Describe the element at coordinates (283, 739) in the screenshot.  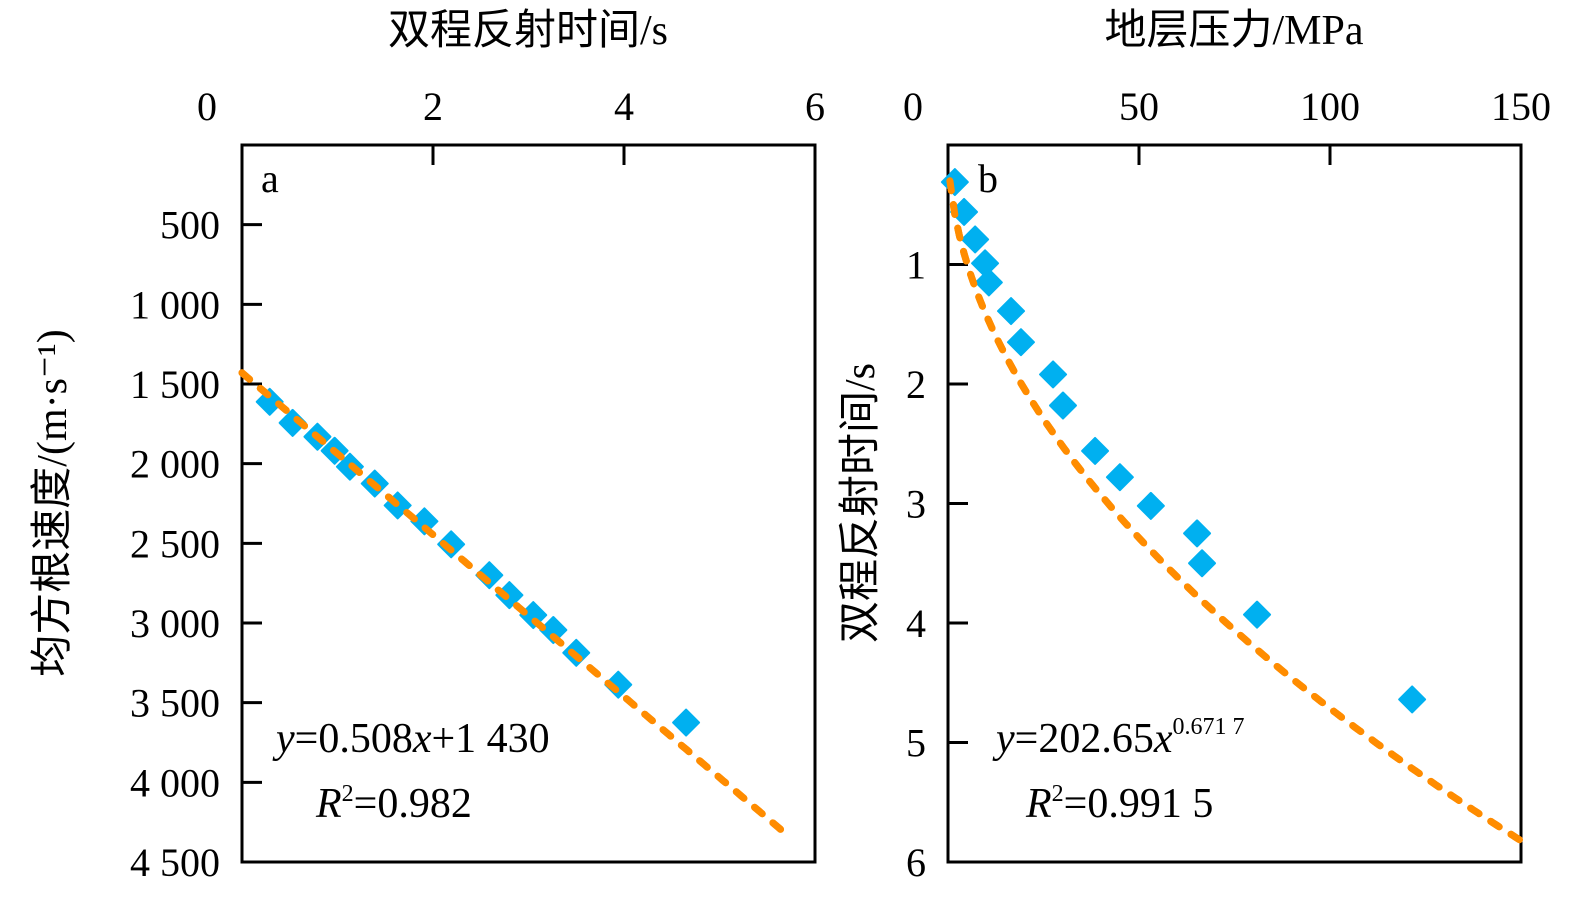
I see `panel-a-eq-y: y` at that location.